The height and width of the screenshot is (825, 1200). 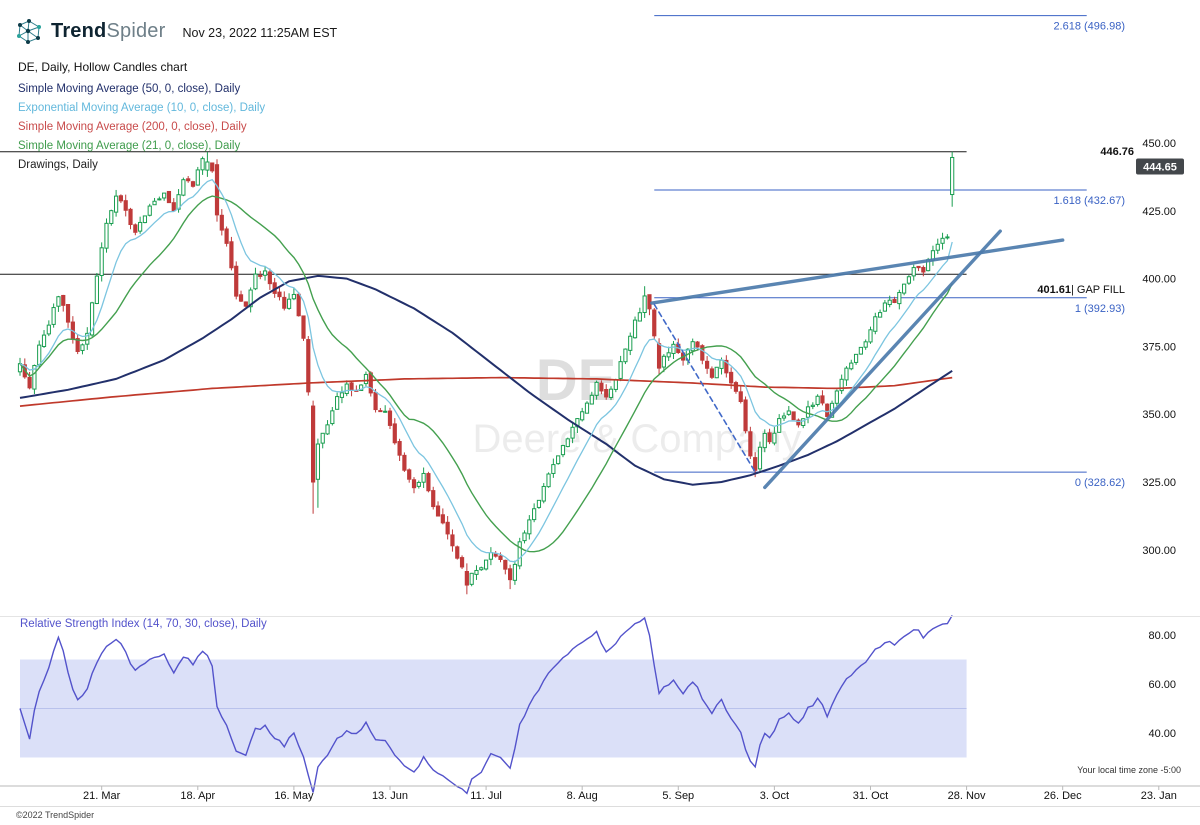 What do you see at coordinates (678, 796) in the screenshot?
I see `time-tick-label: 5. Sep` at bounding box center [678, 796].